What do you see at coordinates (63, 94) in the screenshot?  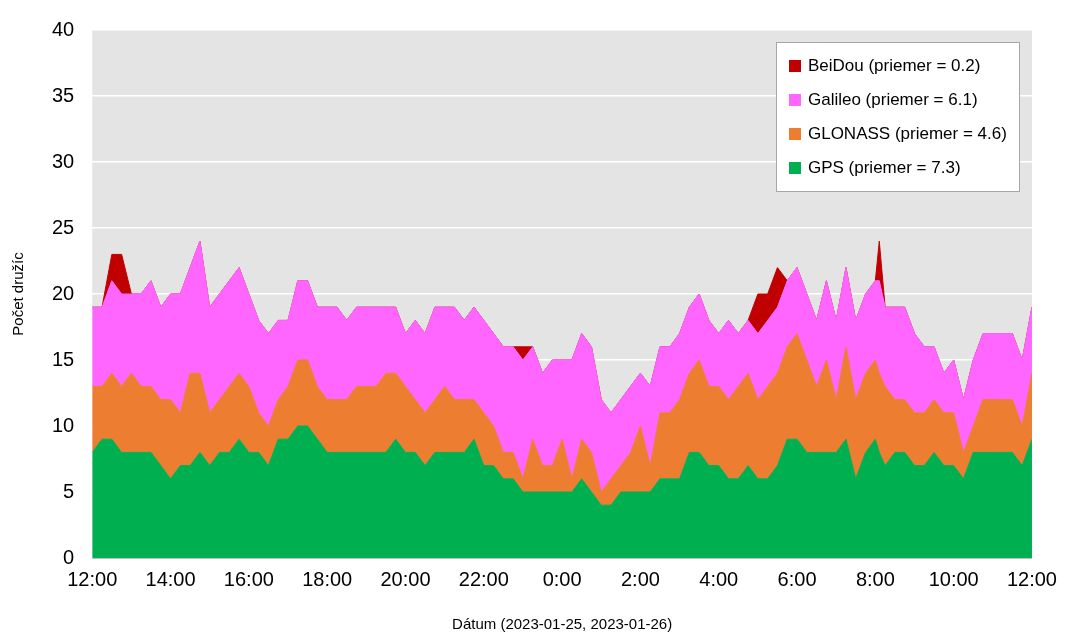 I see `y-tick-label: 35` at bounding box center [63, 94].